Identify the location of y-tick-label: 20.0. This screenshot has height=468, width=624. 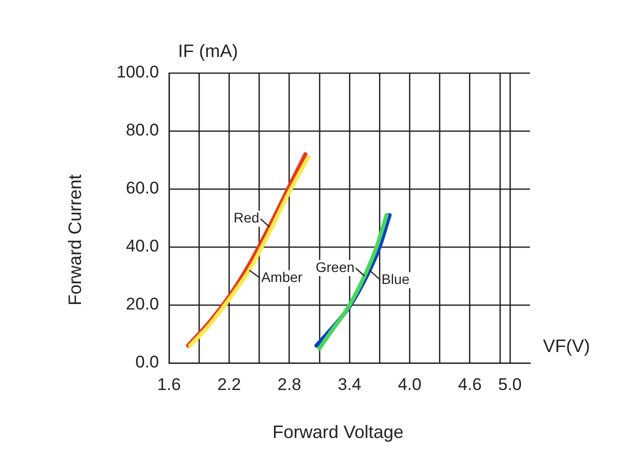
(142, 304).